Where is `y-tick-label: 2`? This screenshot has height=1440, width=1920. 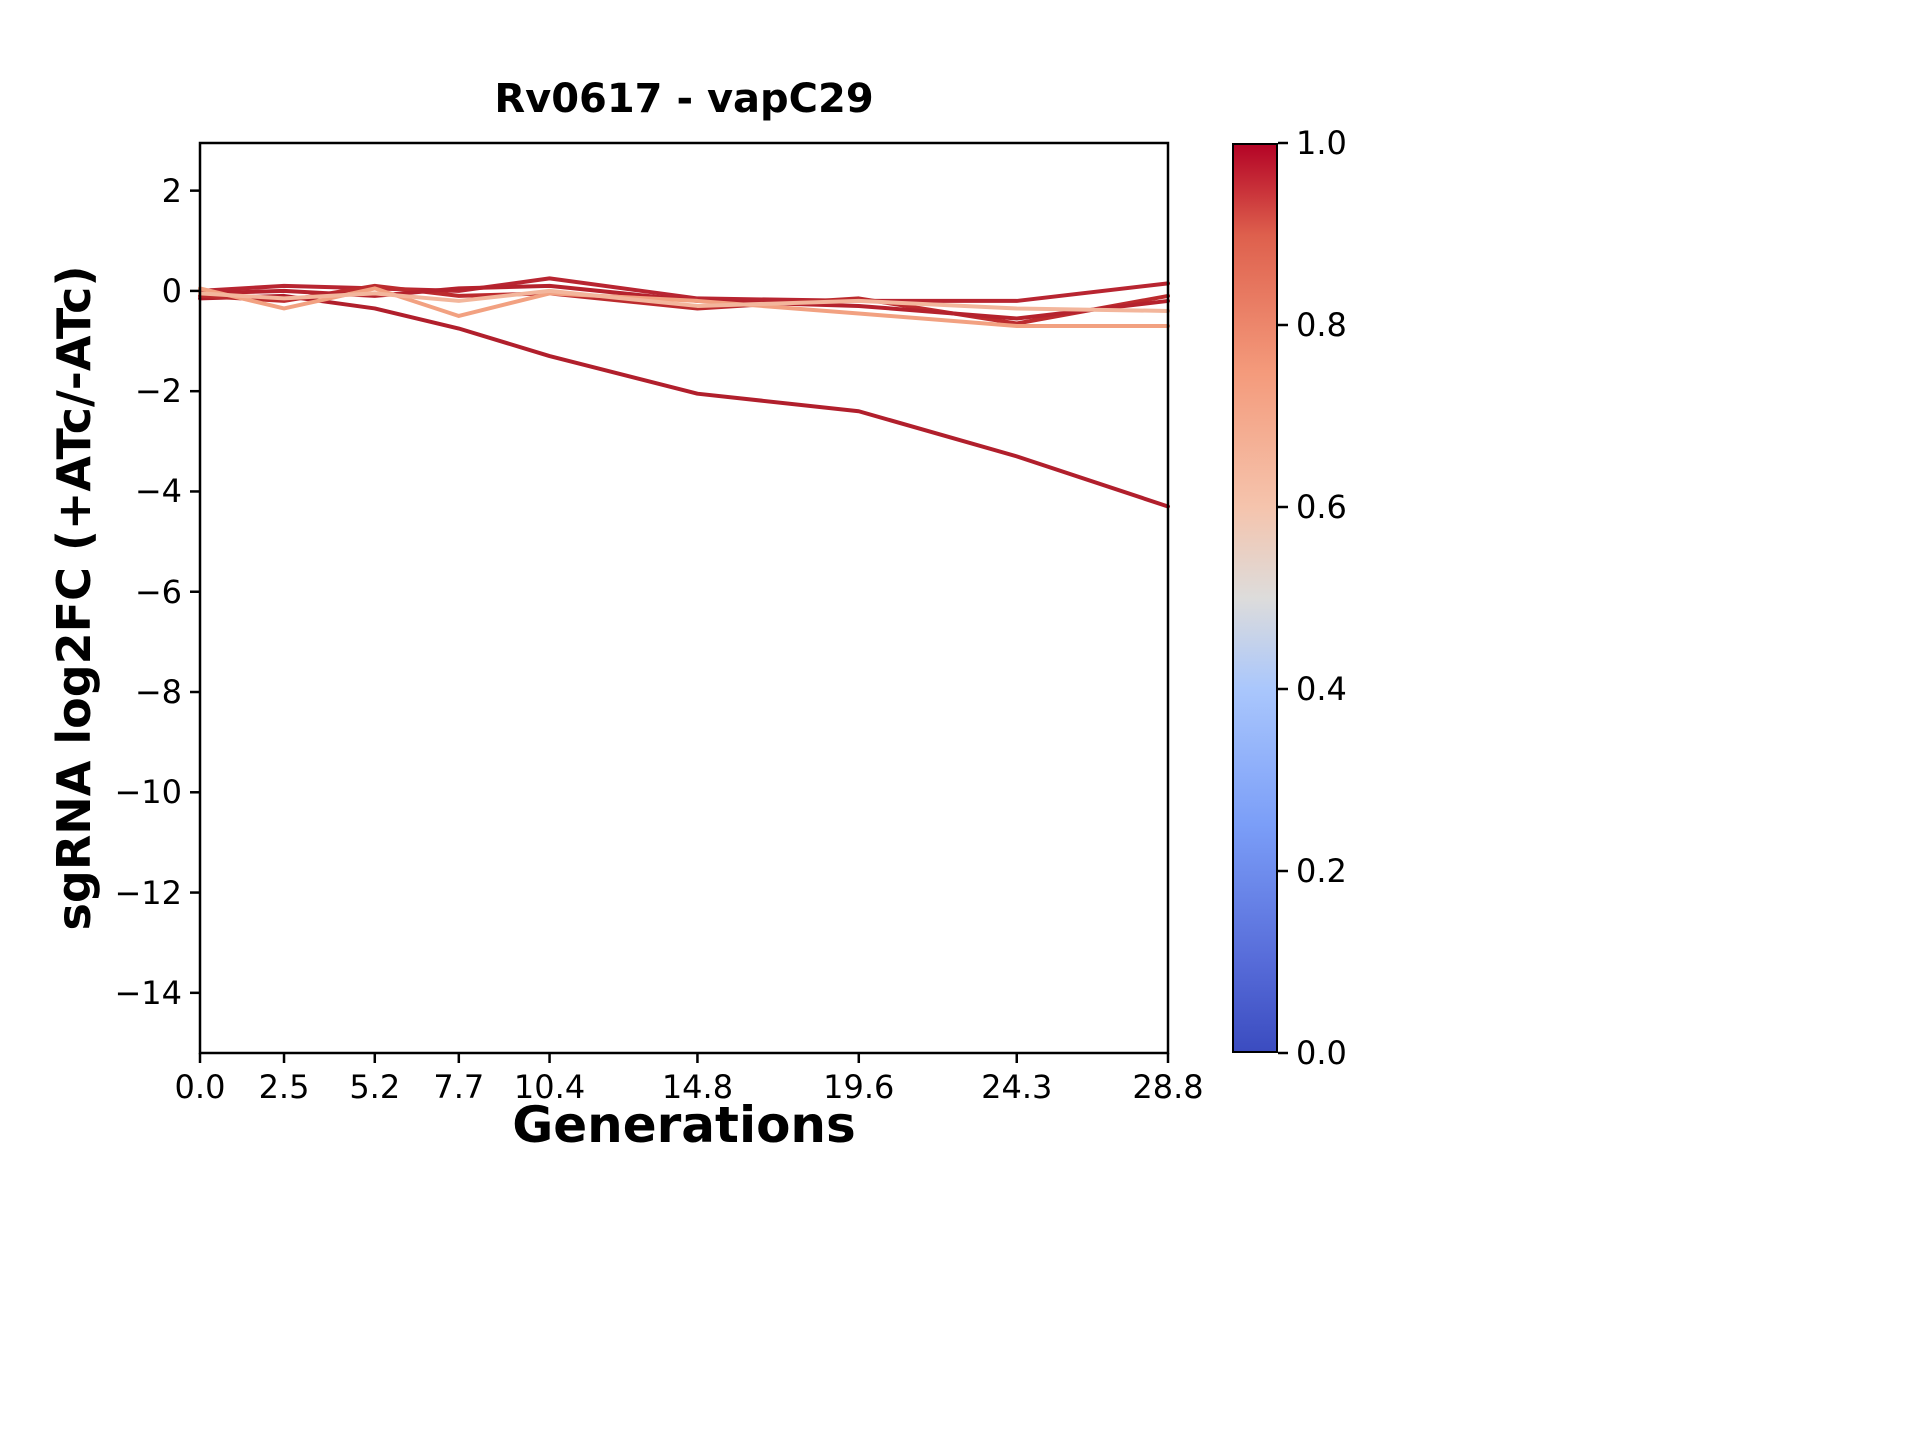
y-tick-label: 2 is located at coordinates (171, 190).